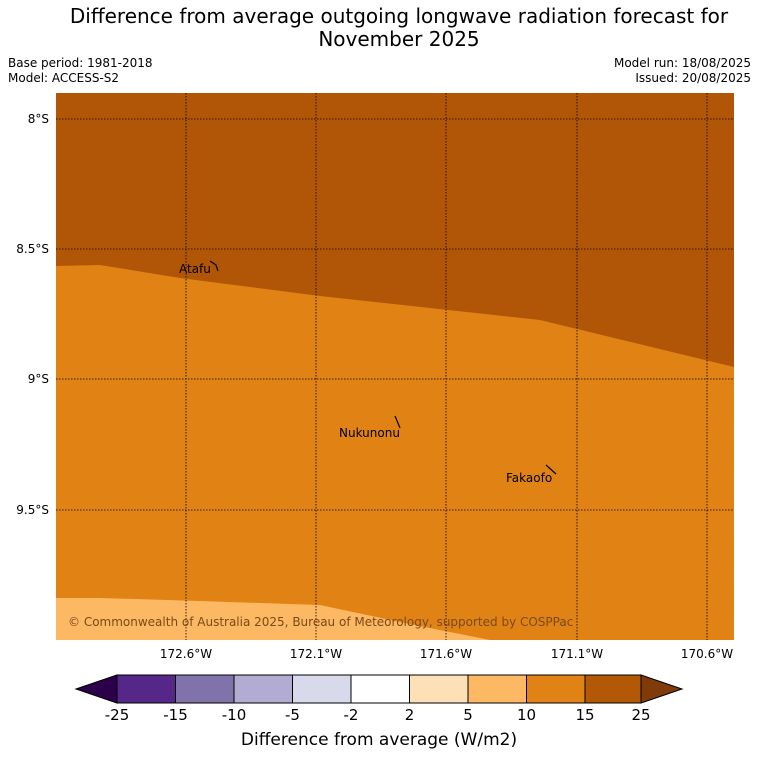 This screenshot has width=758, height=781. I want to click on colorbar-tick: 10, so click(526, 715).